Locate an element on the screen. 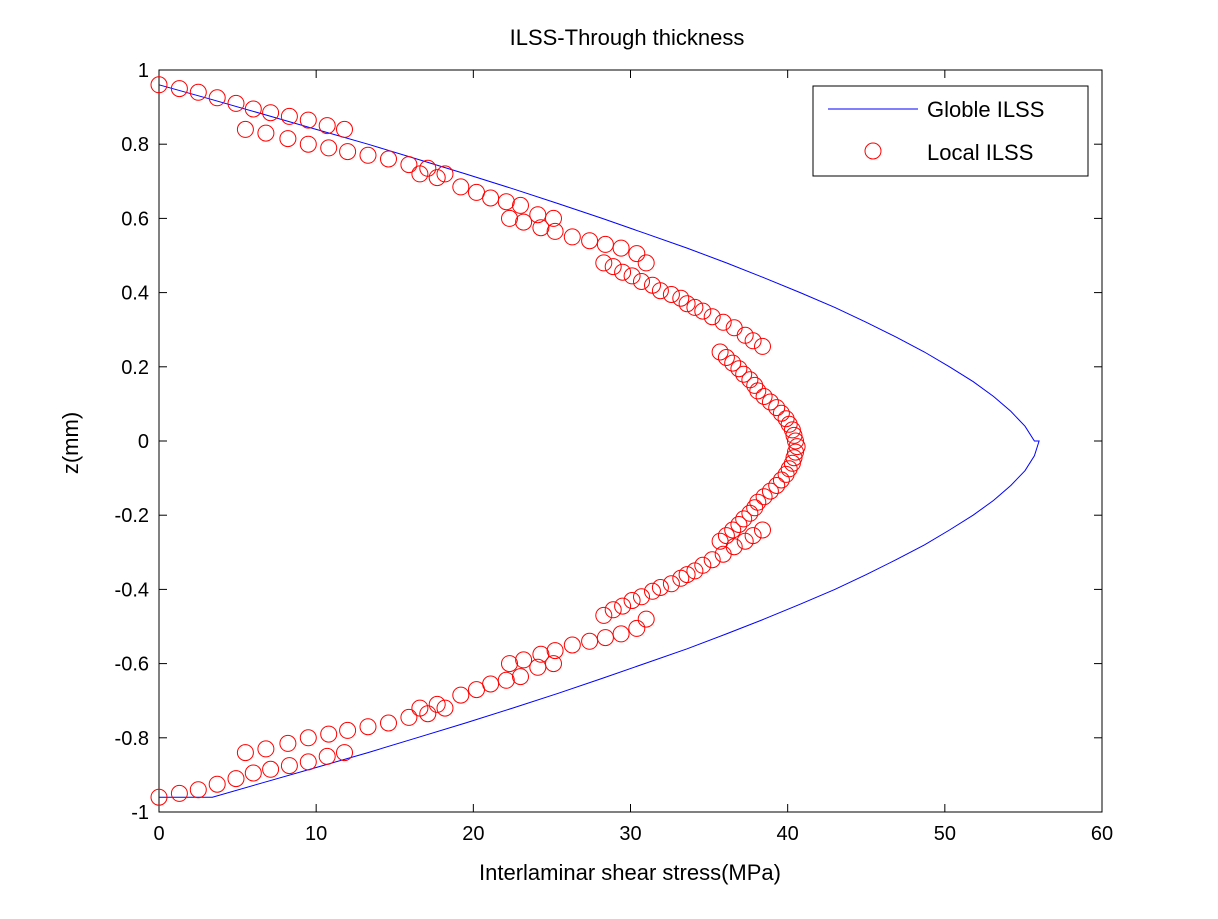  y-tick-label: 0 is located at coordinates (143, 442).